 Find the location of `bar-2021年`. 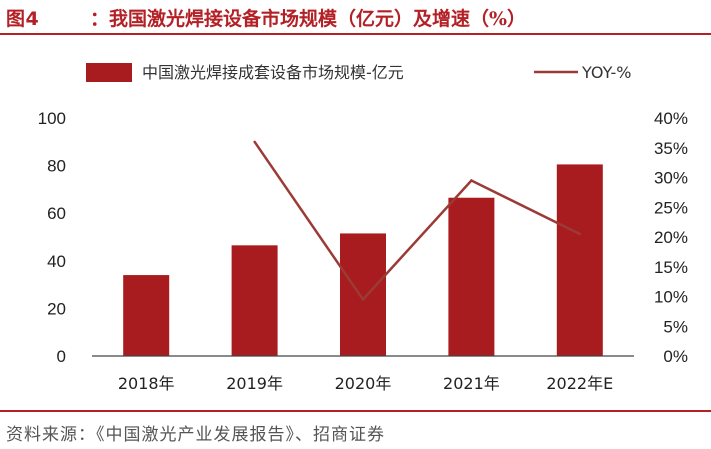

bar-2021年 is located at coordinates (471, 276).